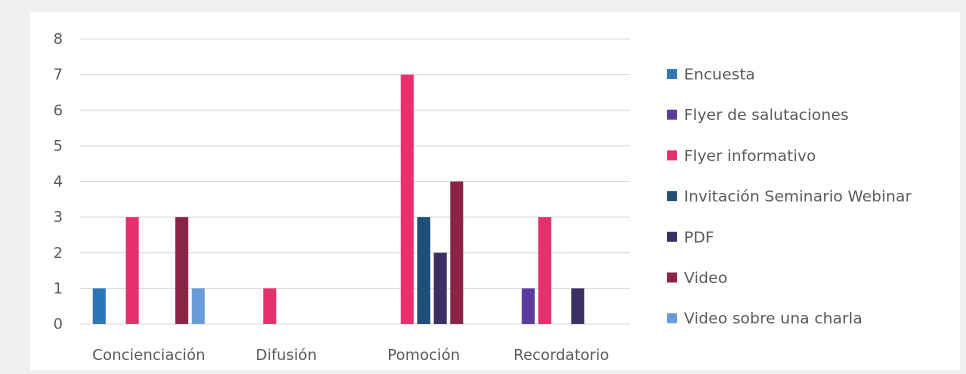 The width and height of the screenshot is (966, 374). What do you see at coordinates (440, 288) in the screenshot?
I see `bar-pdf-pomocion` at bounding box center [440, 288].